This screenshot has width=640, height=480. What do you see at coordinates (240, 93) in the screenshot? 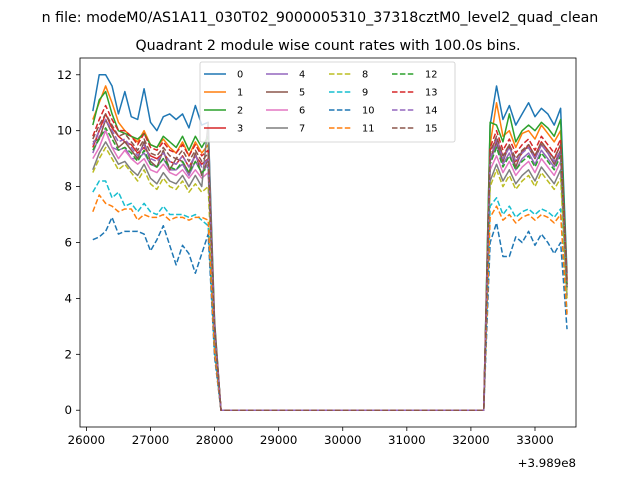
I see `legend-label-1: 1` at bounding box center [240, 93].